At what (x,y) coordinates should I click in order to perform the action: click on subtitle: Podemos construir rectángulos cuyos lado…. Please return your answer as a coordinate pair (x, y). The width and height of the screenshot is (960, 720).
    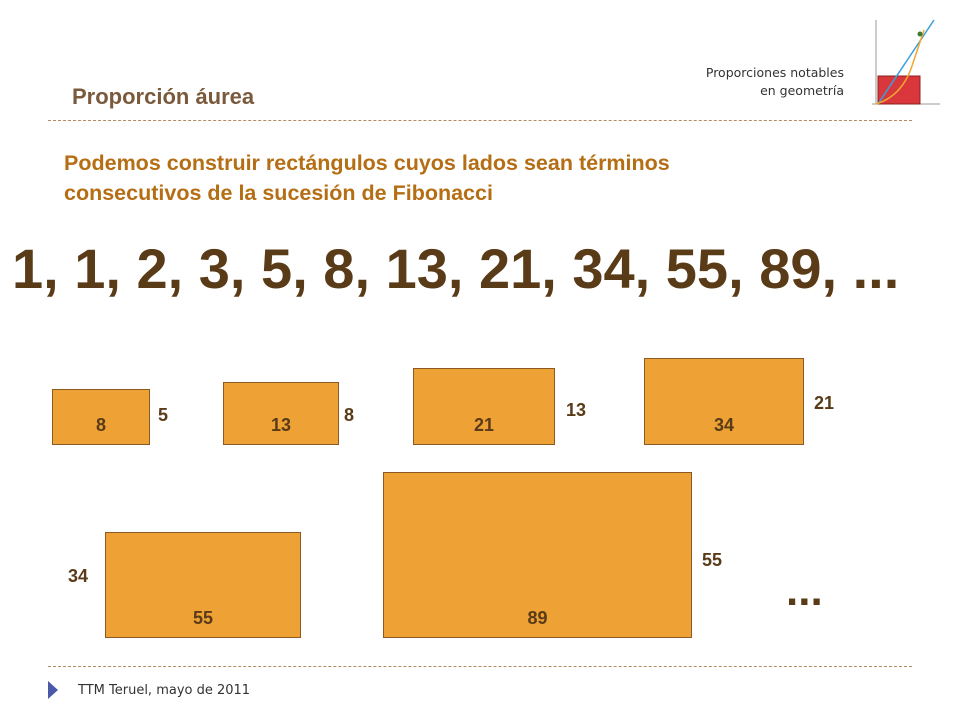
    Looking at the image, I should click on (484, 178).